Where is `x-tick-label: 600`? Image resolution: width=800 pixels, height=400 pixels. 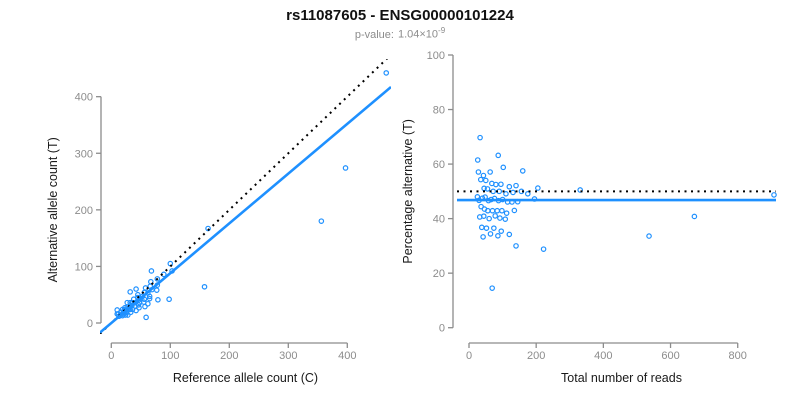 x-tick-label: 600 is located at coordinates (670, 356).